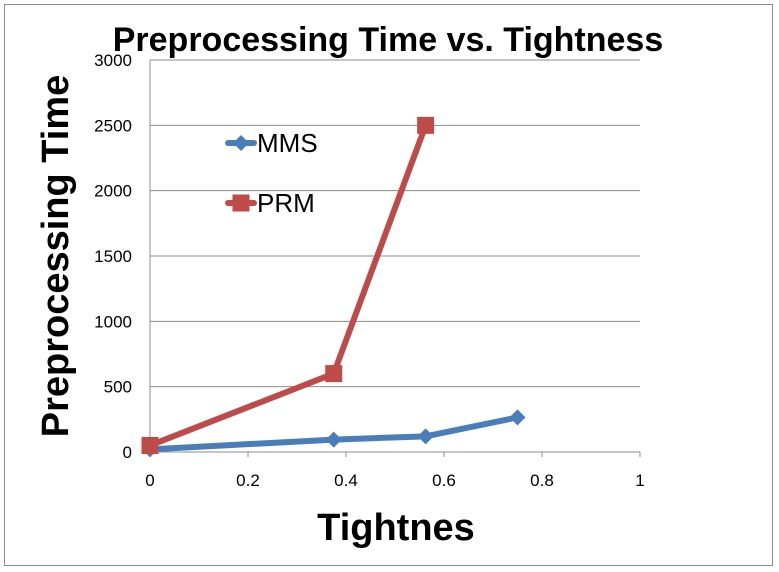 The height and width of the screenshot is (572, 779). I want to click on y-axis-title: Preprocessing Time, so click(56, 256).